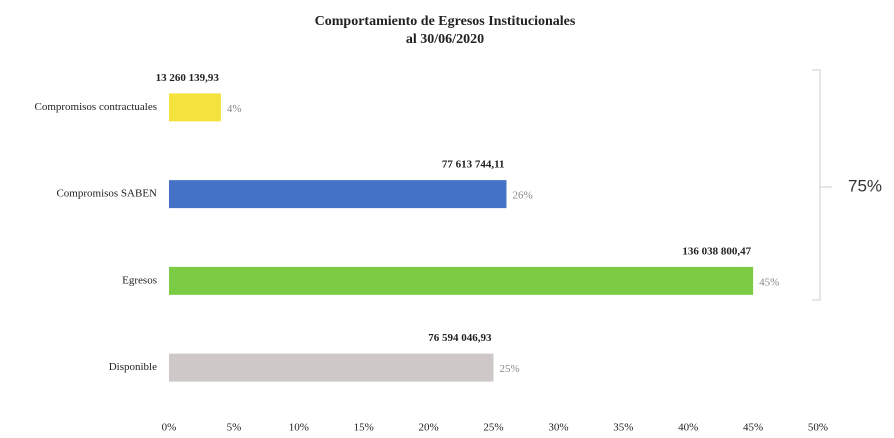 Image resolution: width=894 pixels, height=438 pixels. Describe the element at coordinates (753, 428) in the screenshot. I see `x-tick-label: 45%` at that location.